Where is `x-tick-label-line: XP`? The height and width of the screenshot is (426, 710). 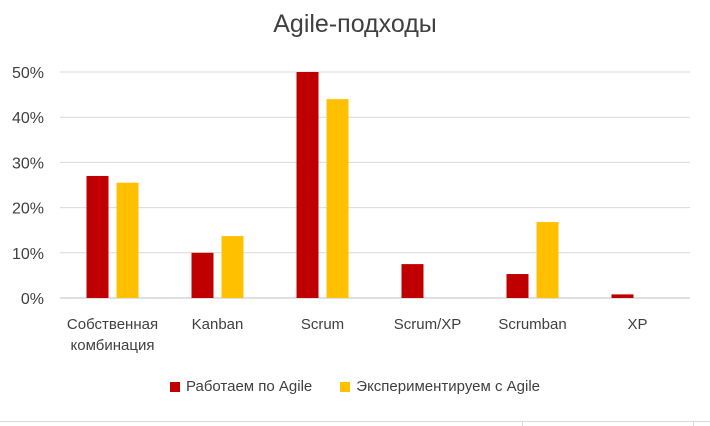
x-tick-label-line: XP is located at coordinates (637, 324).